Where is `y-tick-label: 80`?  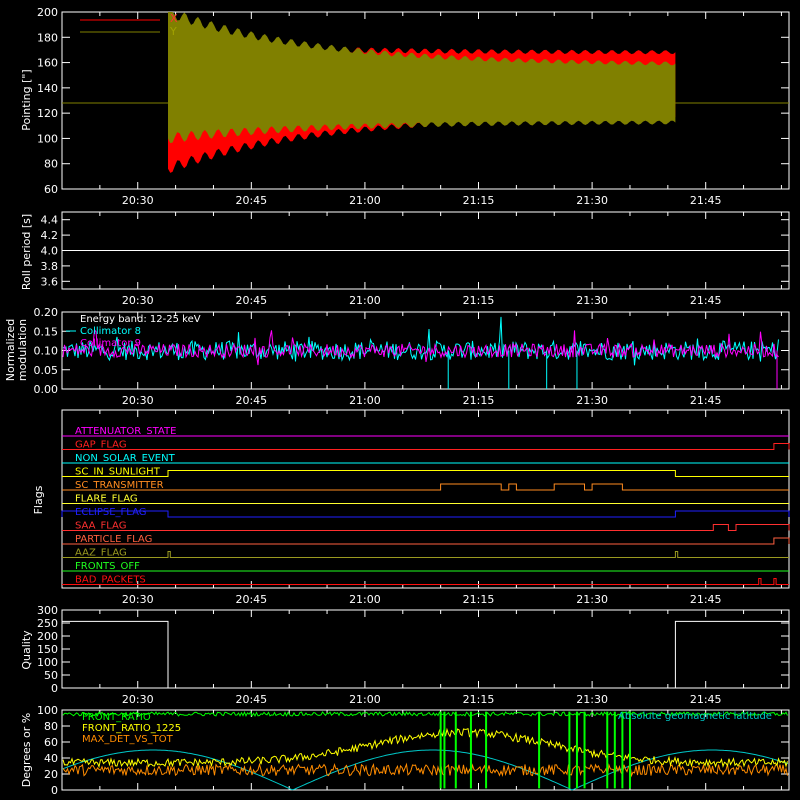
y-tick-label: 80 is located at coordinates (51, 164).